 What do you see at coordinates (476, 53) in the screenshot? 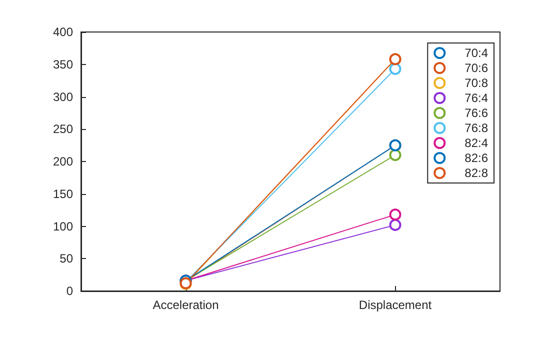
I see `legend-label: 70:4` at bounding box center [476, 53].